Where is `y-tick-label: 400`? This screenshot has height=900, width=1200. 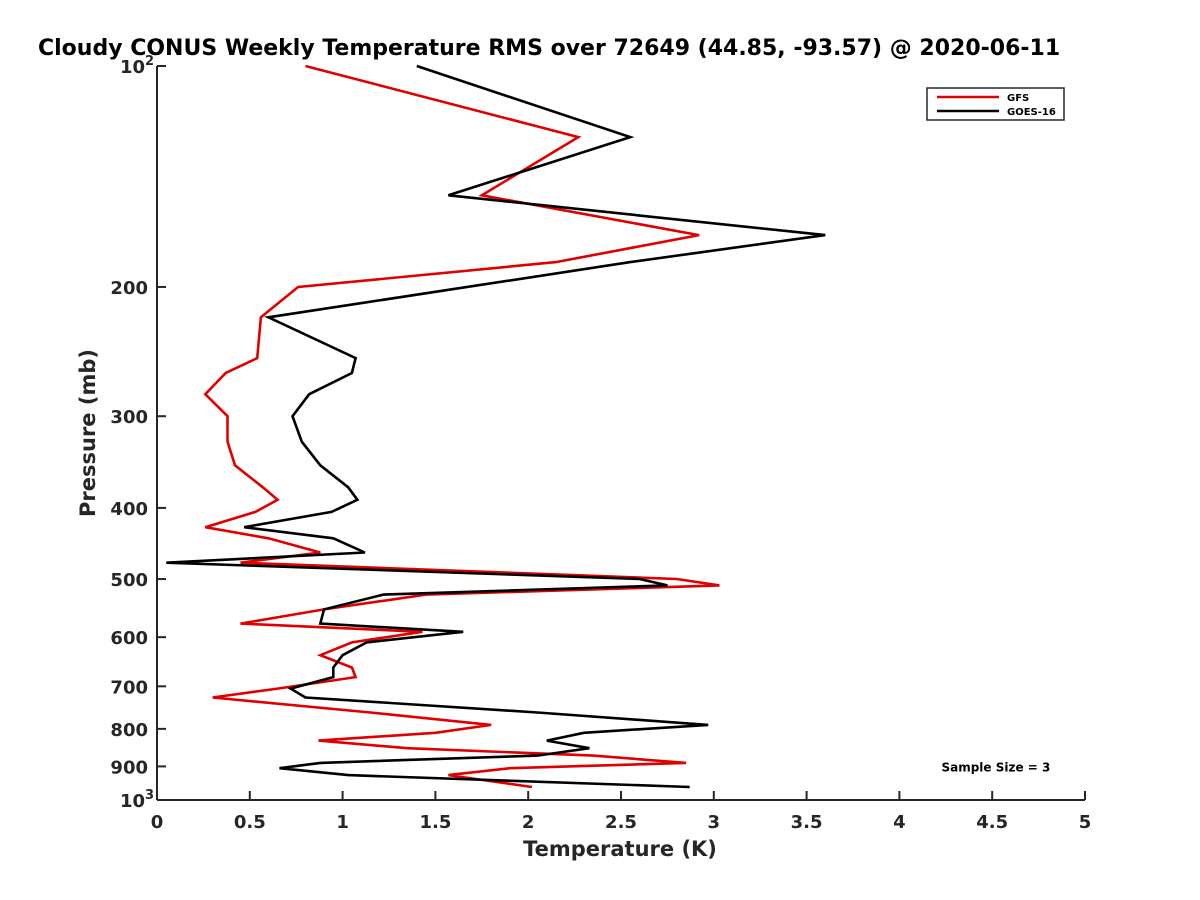 y-tick-label: 400 is located at coordinates (129, 509).